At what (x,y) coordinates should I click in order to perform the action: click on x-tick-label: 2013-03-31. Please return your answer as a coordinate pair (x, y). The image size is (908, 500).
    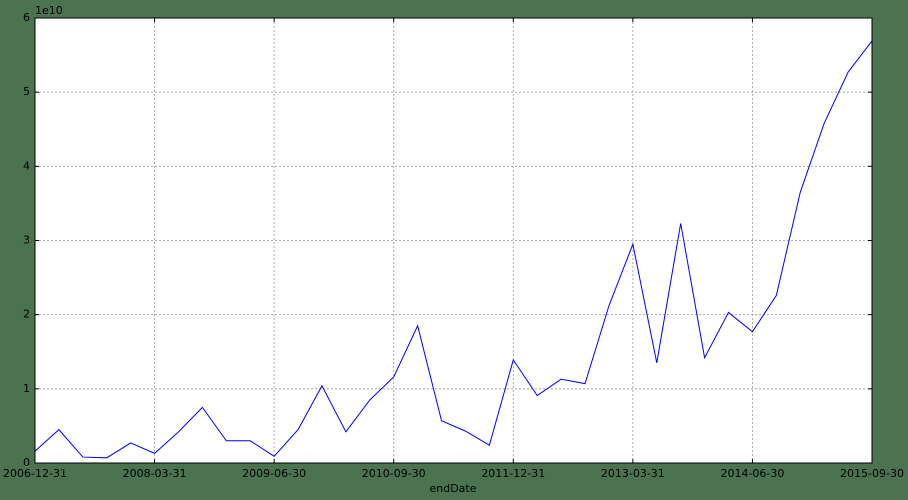
    Looking at the image, I should click on (633, 473).